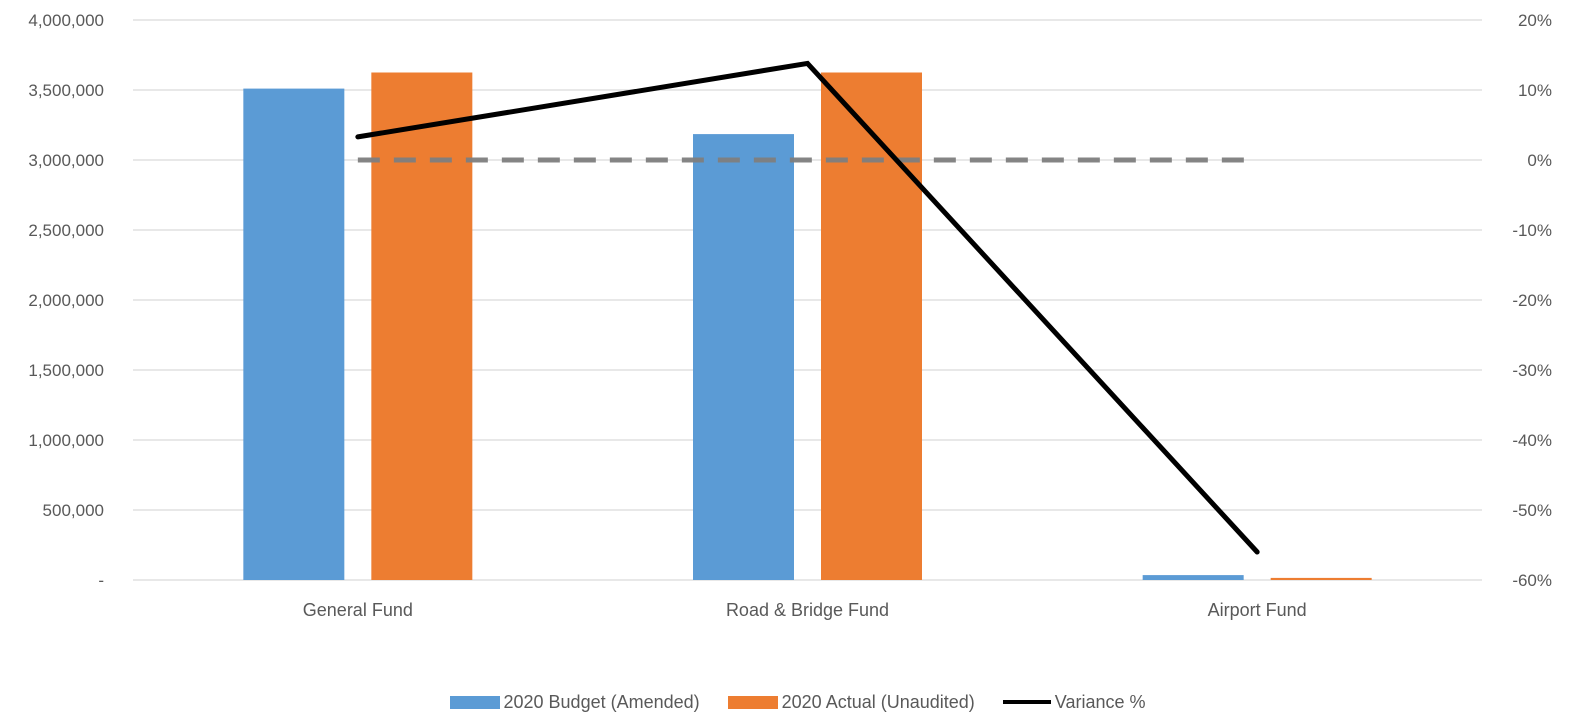 This screenshot has width=1595, height=725. Describe the element at coordinates (358, 610) in the screenshot. I see `category-label: General Fund` at that location.